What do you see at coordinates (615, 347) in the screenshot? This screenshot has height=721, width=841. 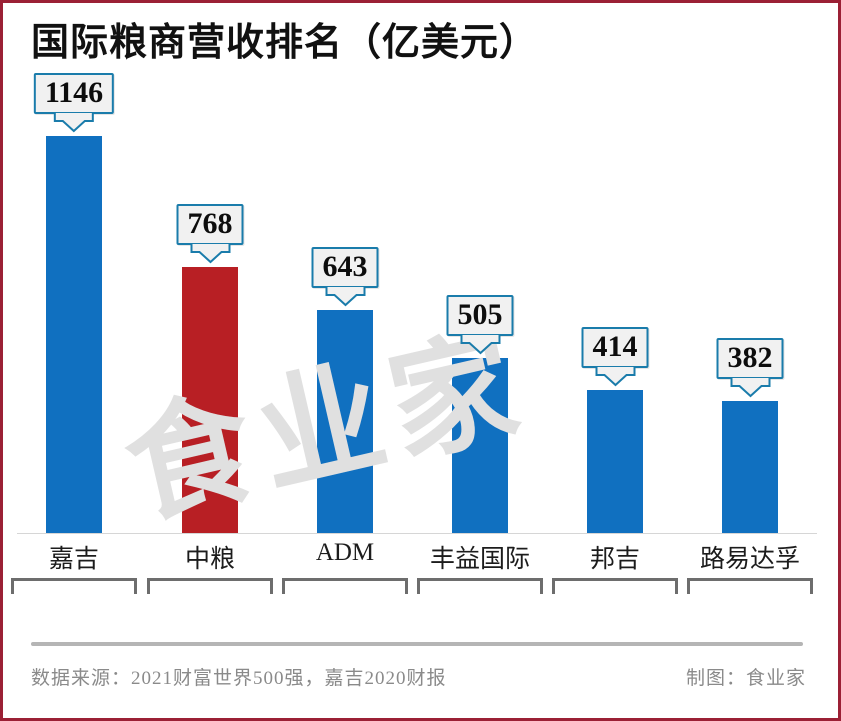 I see `value-label: 414` at bounding box center [615, 347].